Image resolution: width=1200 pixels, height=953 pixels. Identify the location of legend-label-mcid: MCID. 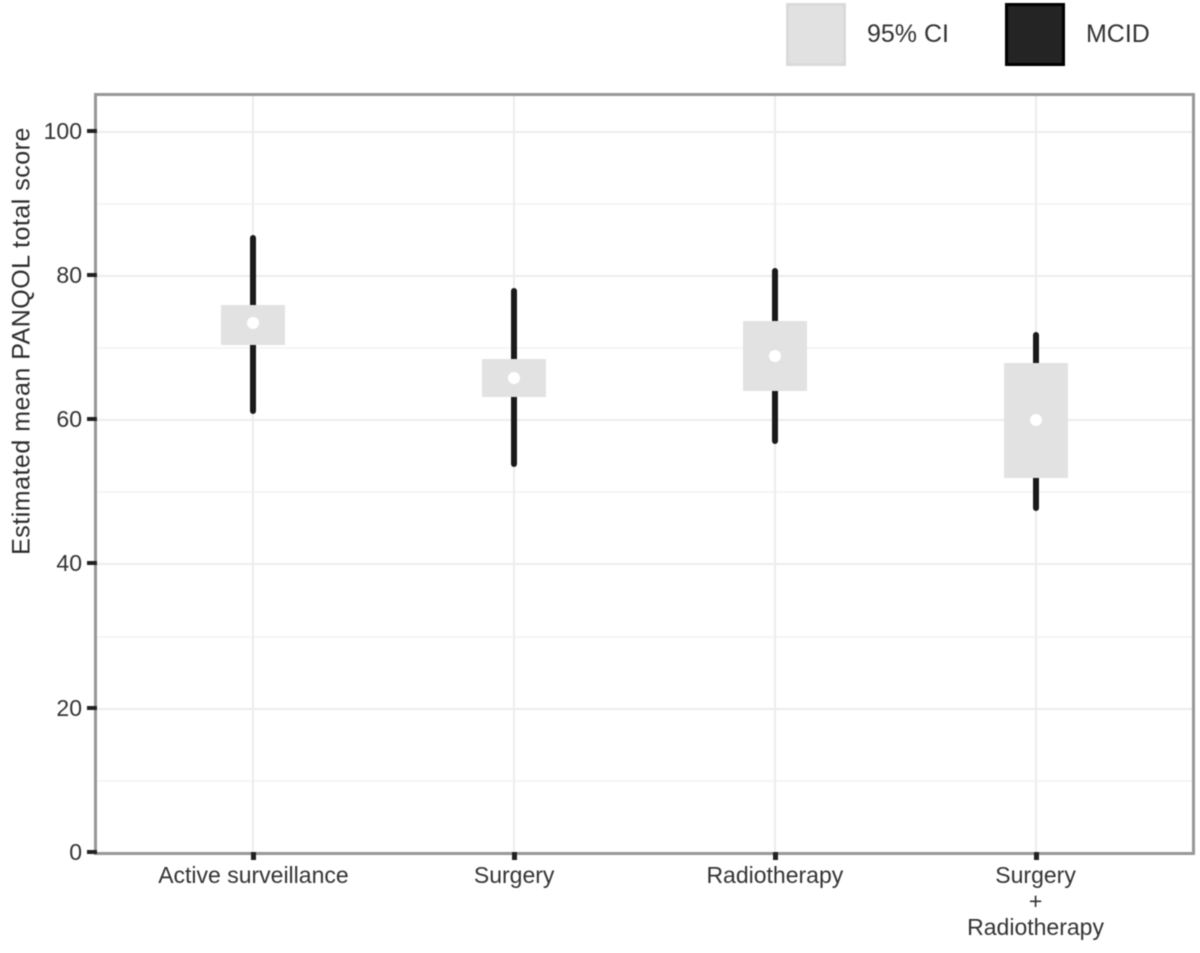
(1117, 34).